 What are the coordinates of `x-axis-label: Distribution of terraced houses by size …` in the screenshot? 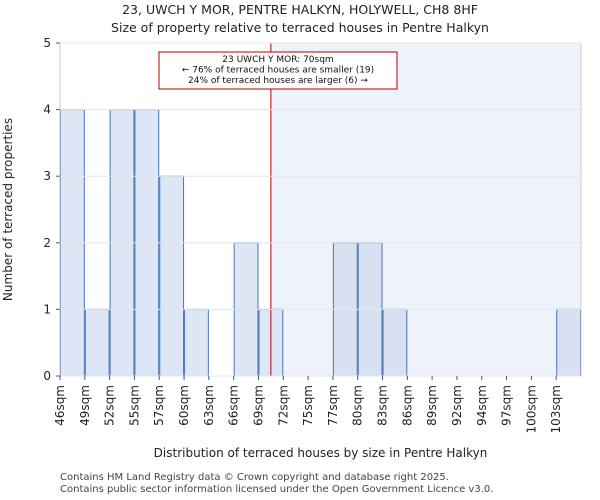 It's located at (321, 453).